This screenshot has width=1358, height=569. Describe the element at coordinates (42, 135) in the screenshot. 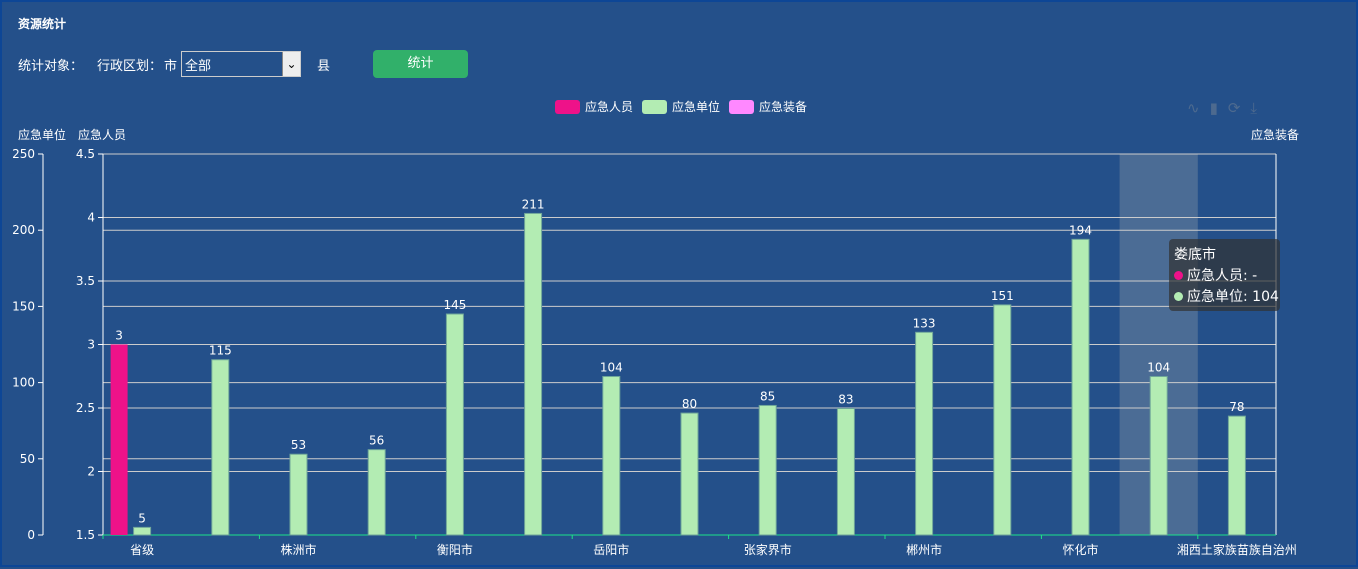

I see `axis-name-units: 应急单位` at that location.